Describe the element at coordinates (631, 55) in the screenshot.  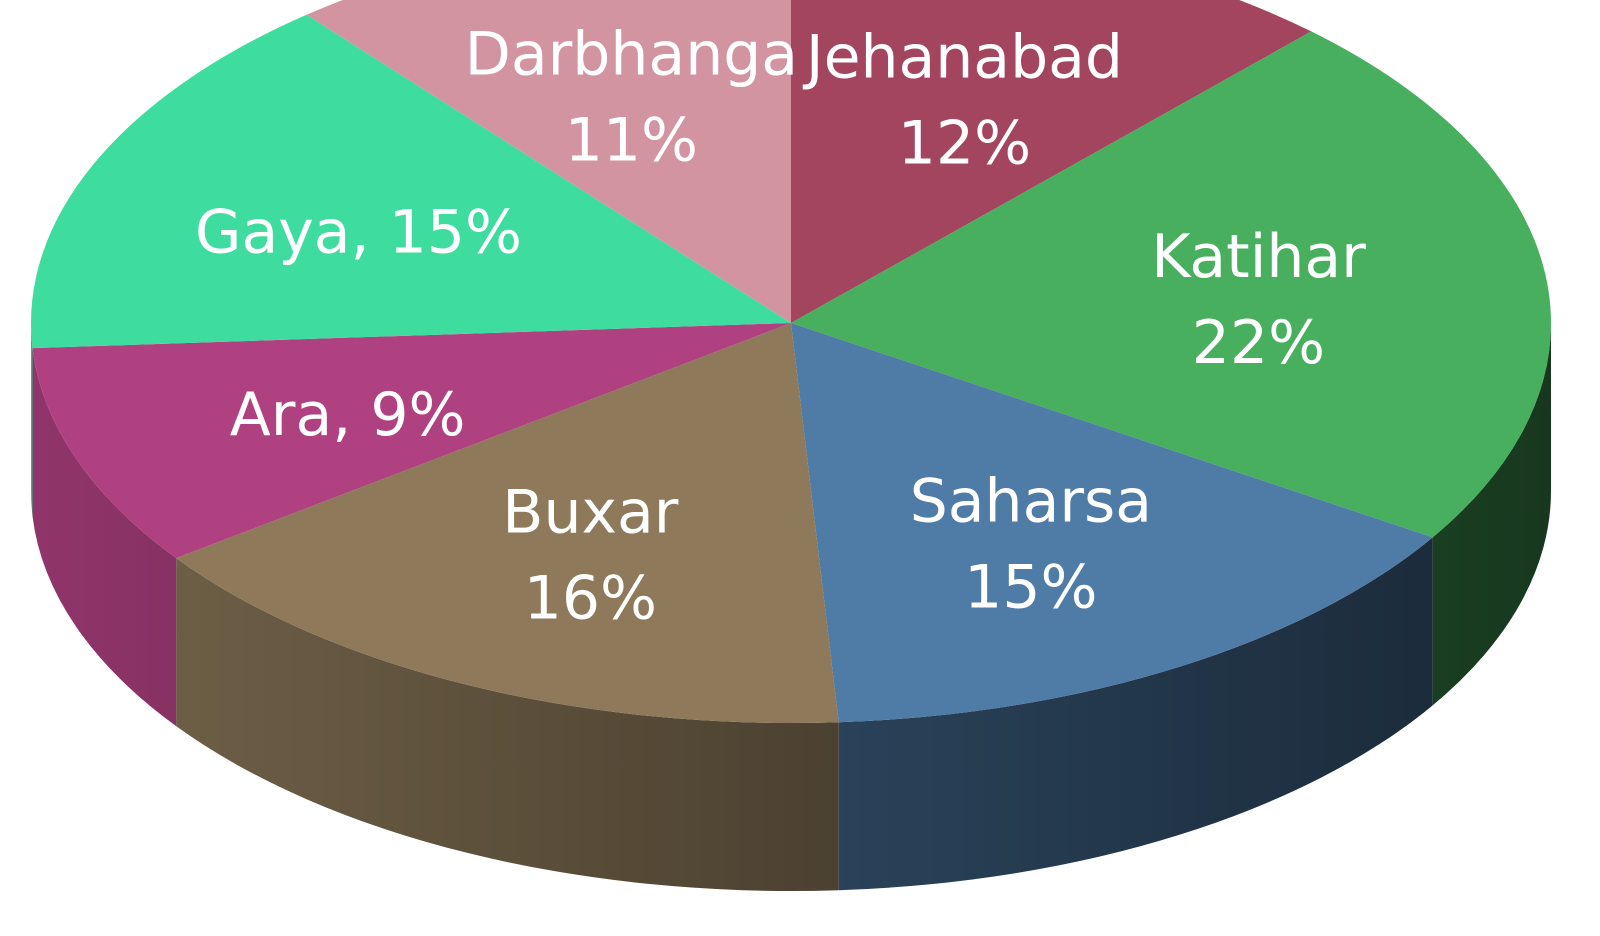
I see `slice-label-line-name: Darbhanga` at that location.